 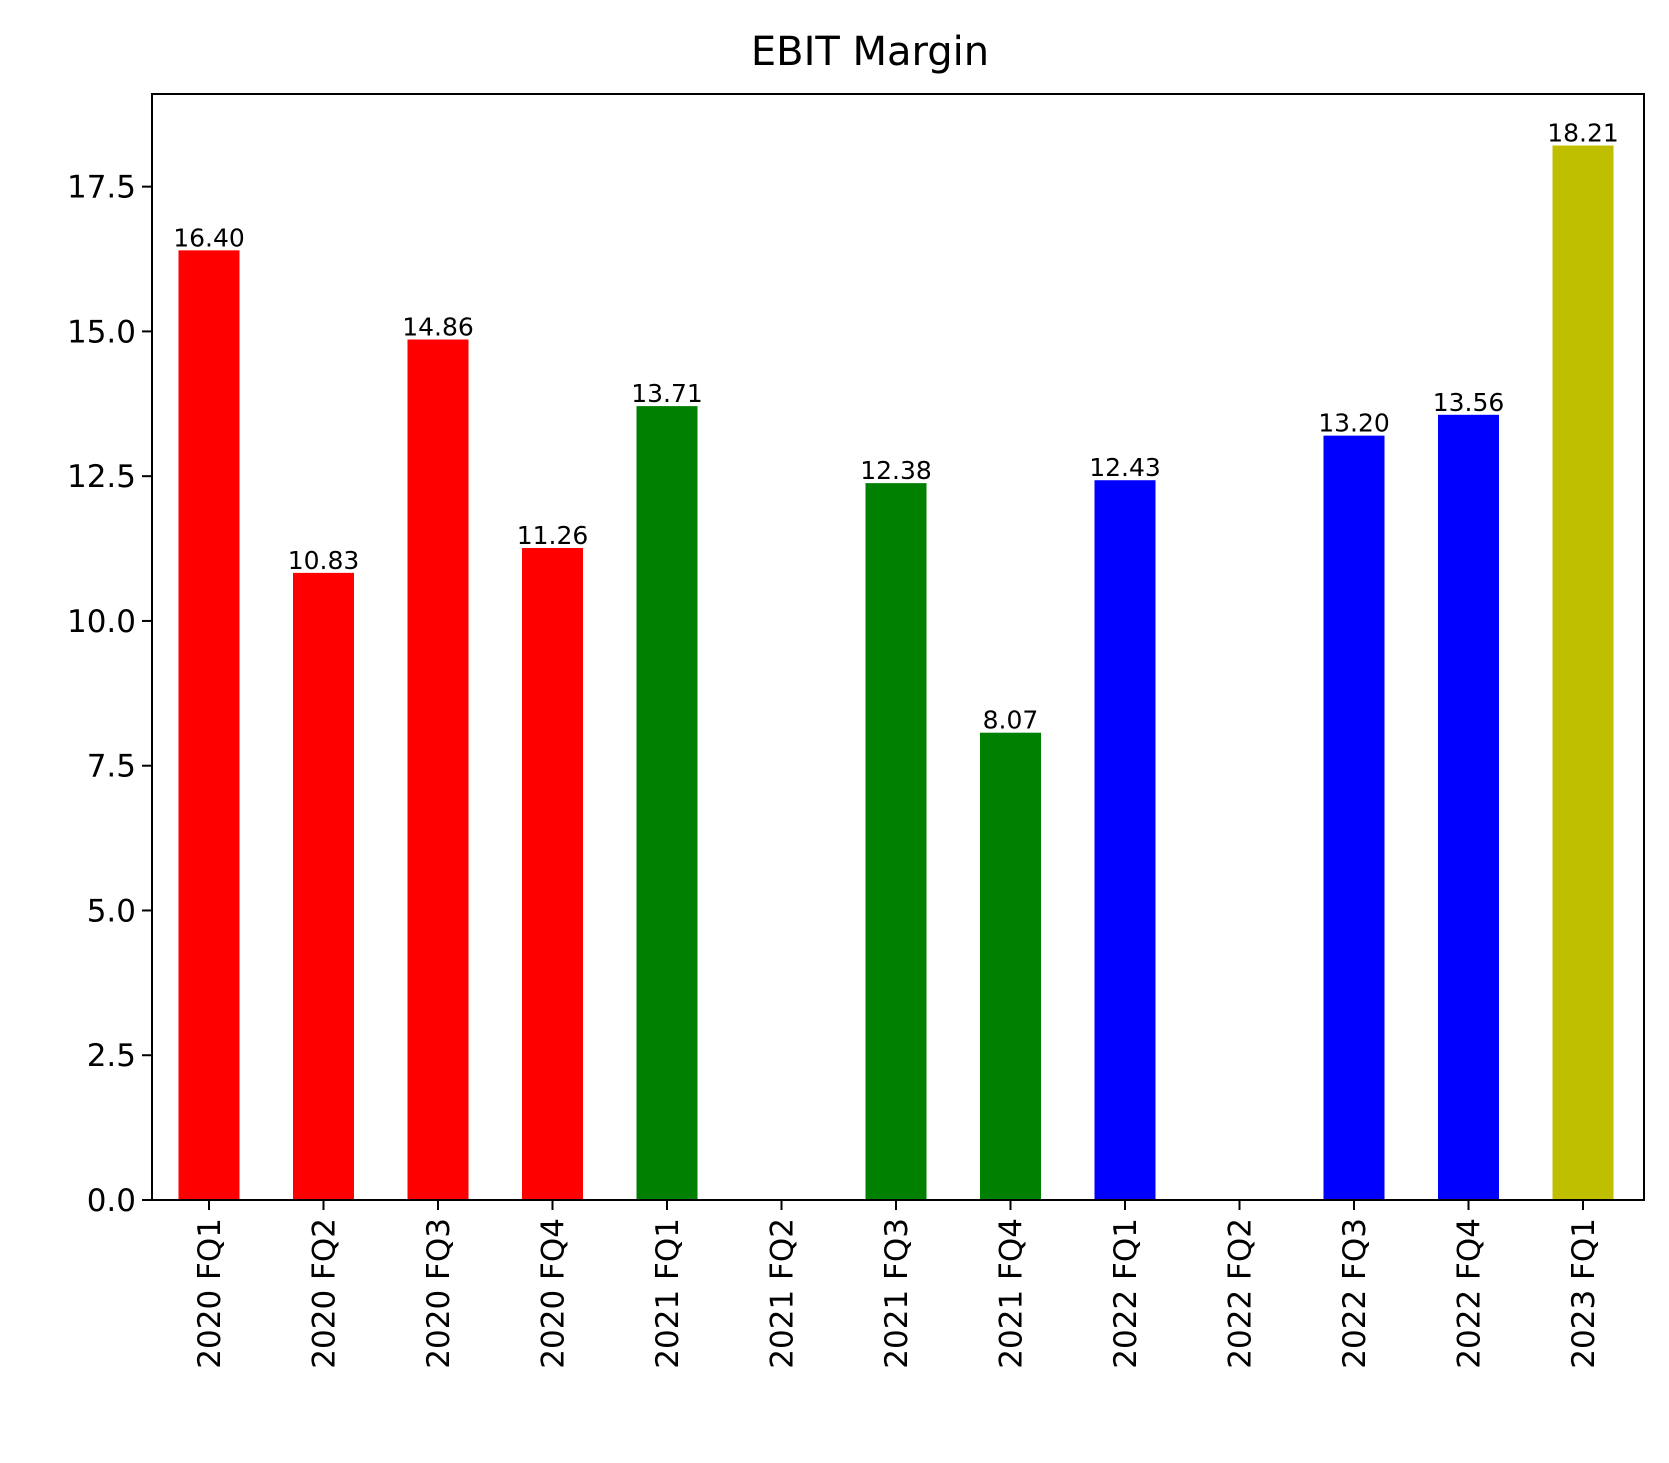 What do you see at coordinates (1241, 1293) in the screenshot?
I see `x-tick-label: 2022 FQ2` at bounding box center [1241, 1293].